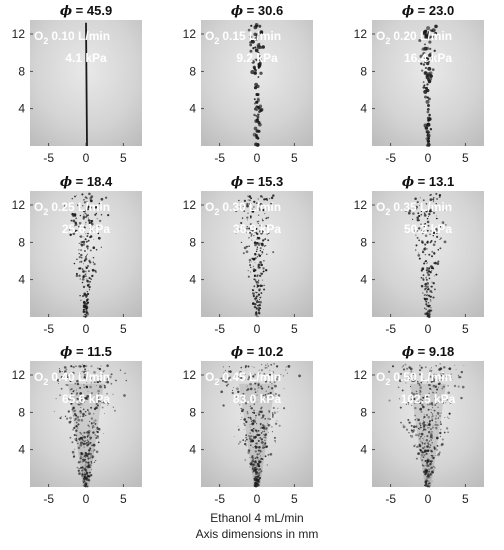 This screenshot has height=550, width=504. Describe the element at coordinates (263, 10) in the screenshot. I see `phi-value: = 30.6` at that location.